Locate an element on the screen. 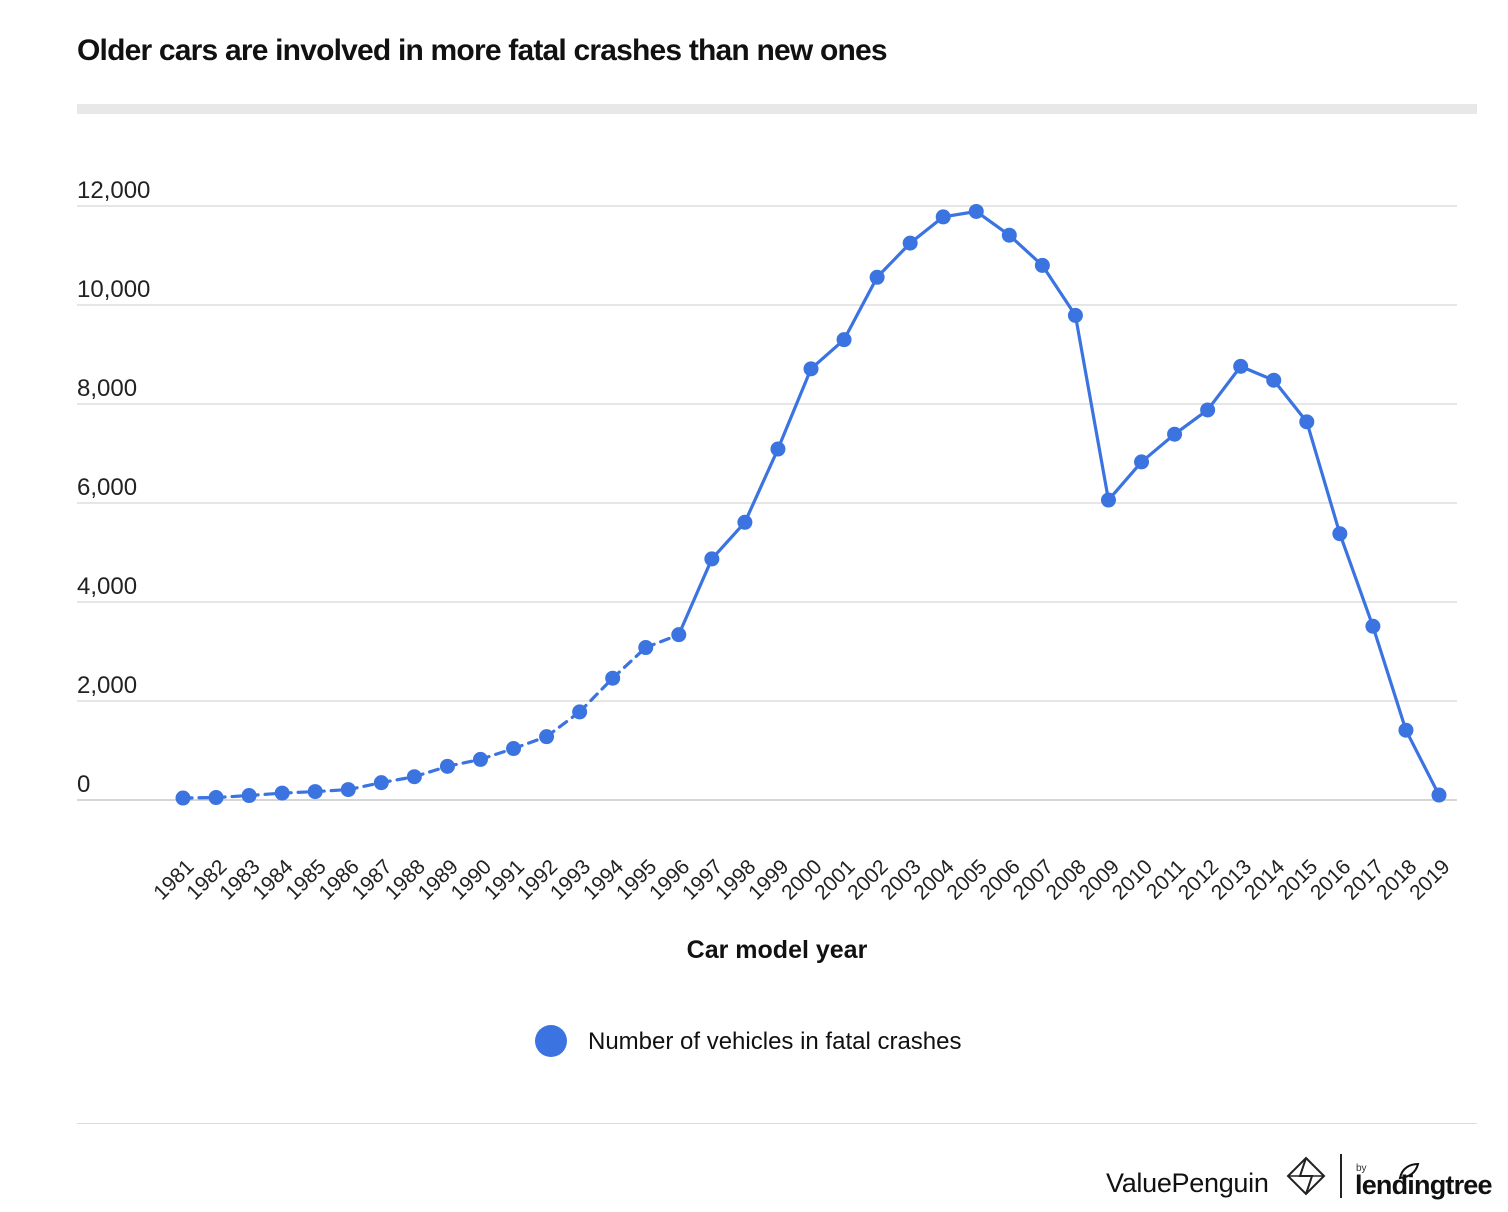  title-divider is located at coordinates (777, 109).